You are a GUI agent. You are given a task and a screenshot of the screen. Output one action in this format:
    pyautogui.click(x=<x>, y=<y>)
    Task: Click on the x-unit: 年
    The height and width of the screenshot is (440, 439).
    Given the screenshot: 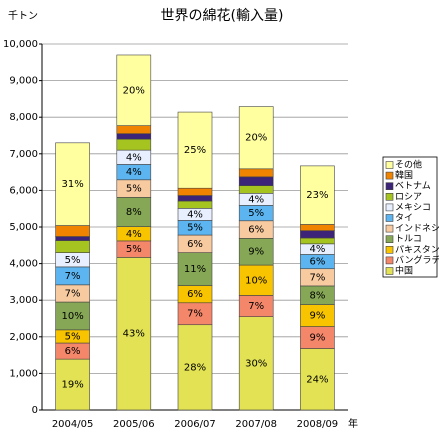 What is the action you would take?
    pyautogui.click(x=353, y=423)
    